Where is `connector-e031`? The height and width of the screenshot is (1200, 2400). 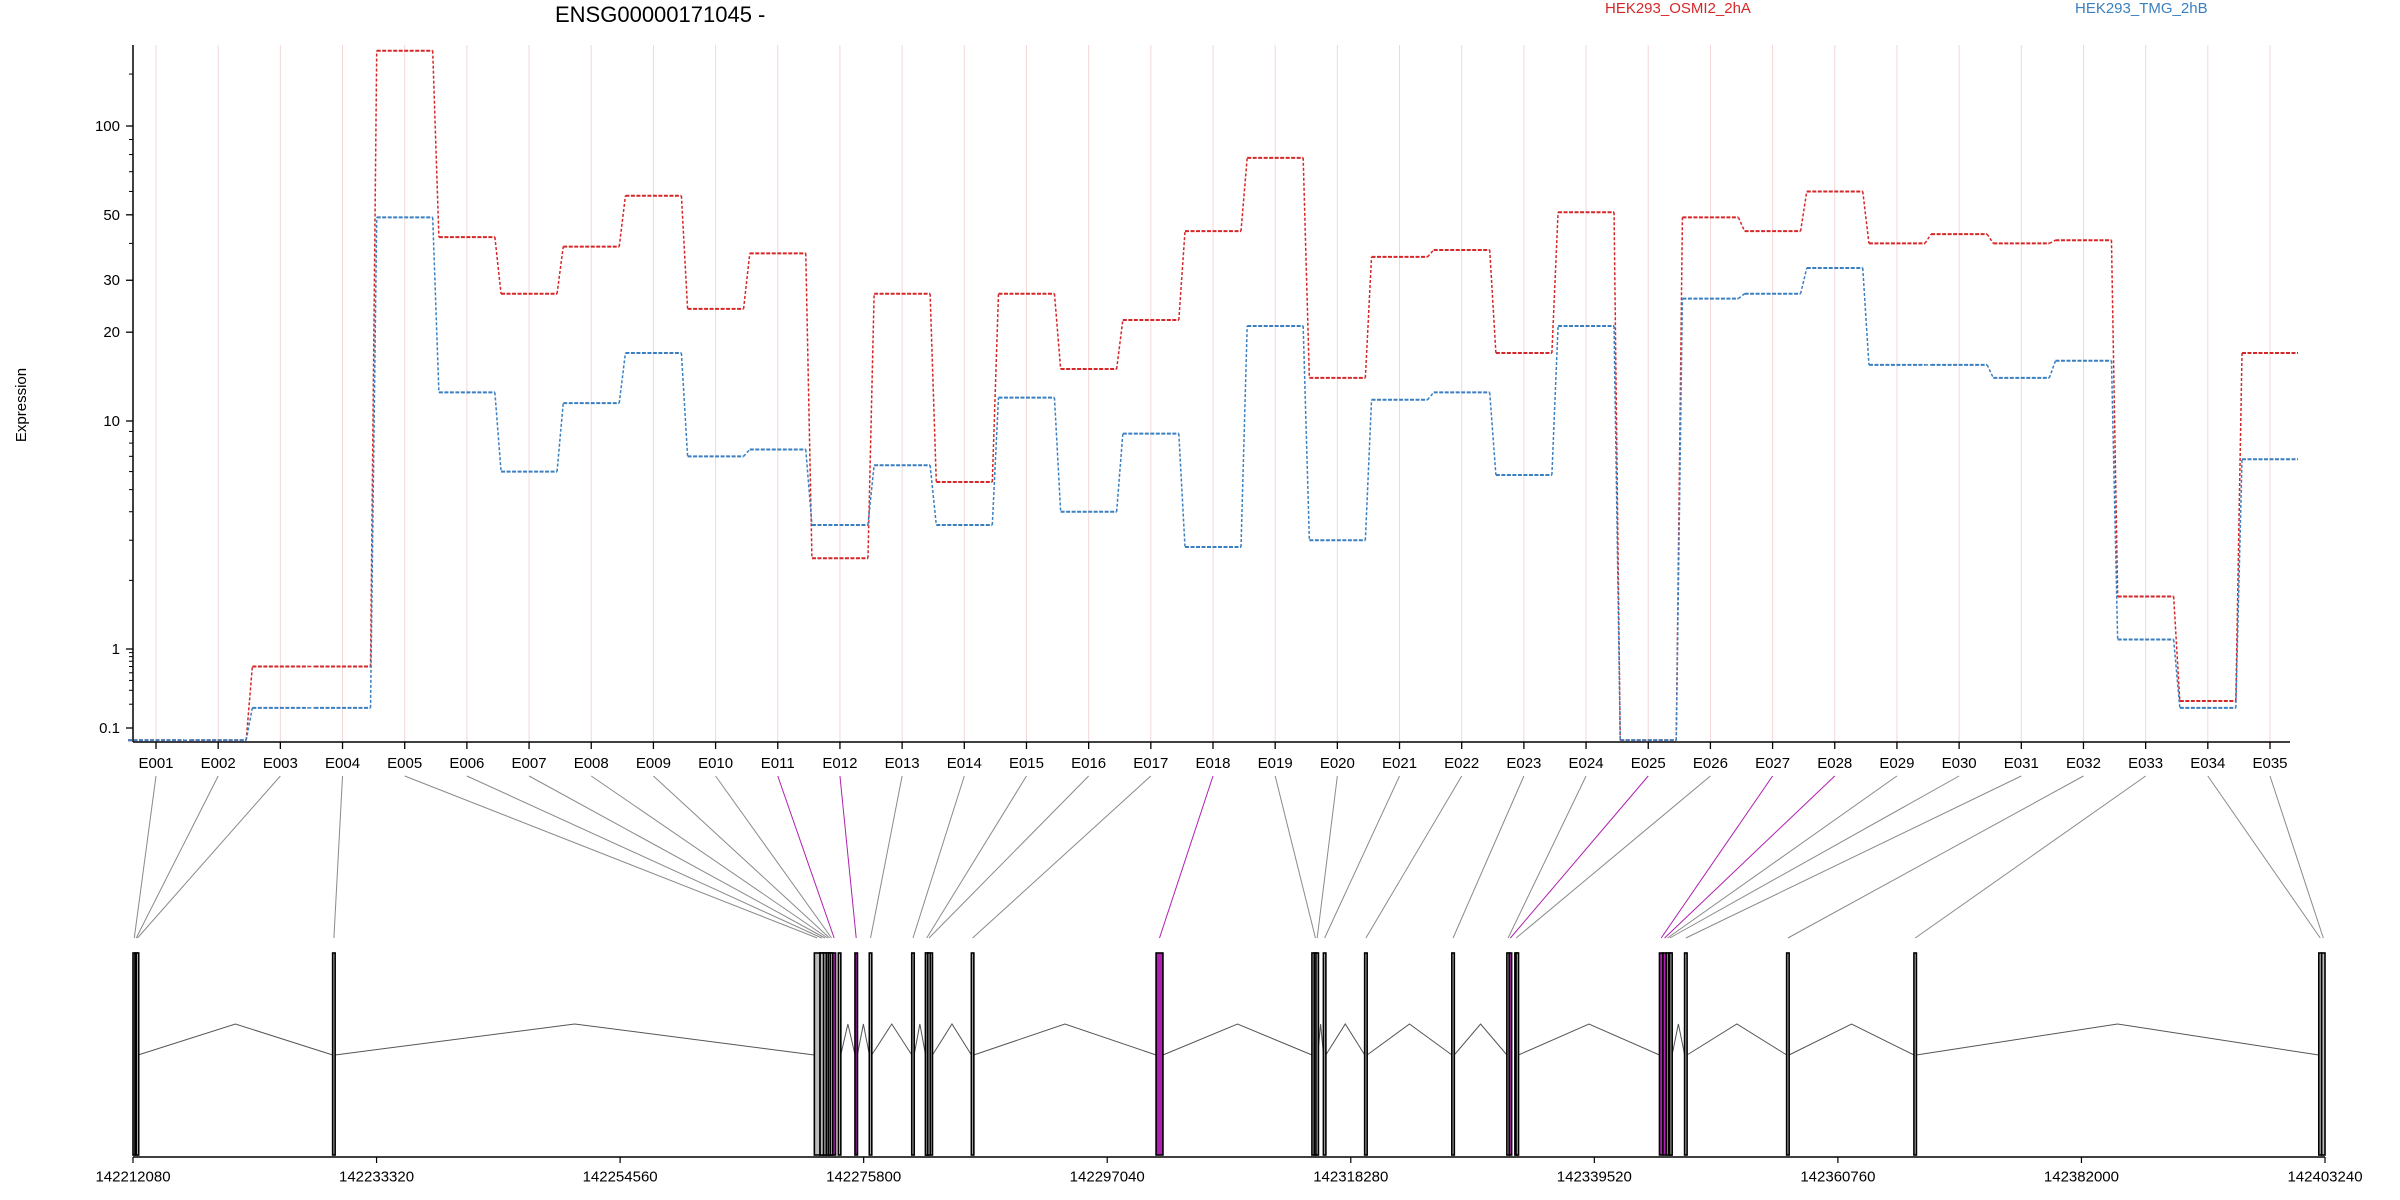
connector-e031 is located at coordinates (1853, 857).